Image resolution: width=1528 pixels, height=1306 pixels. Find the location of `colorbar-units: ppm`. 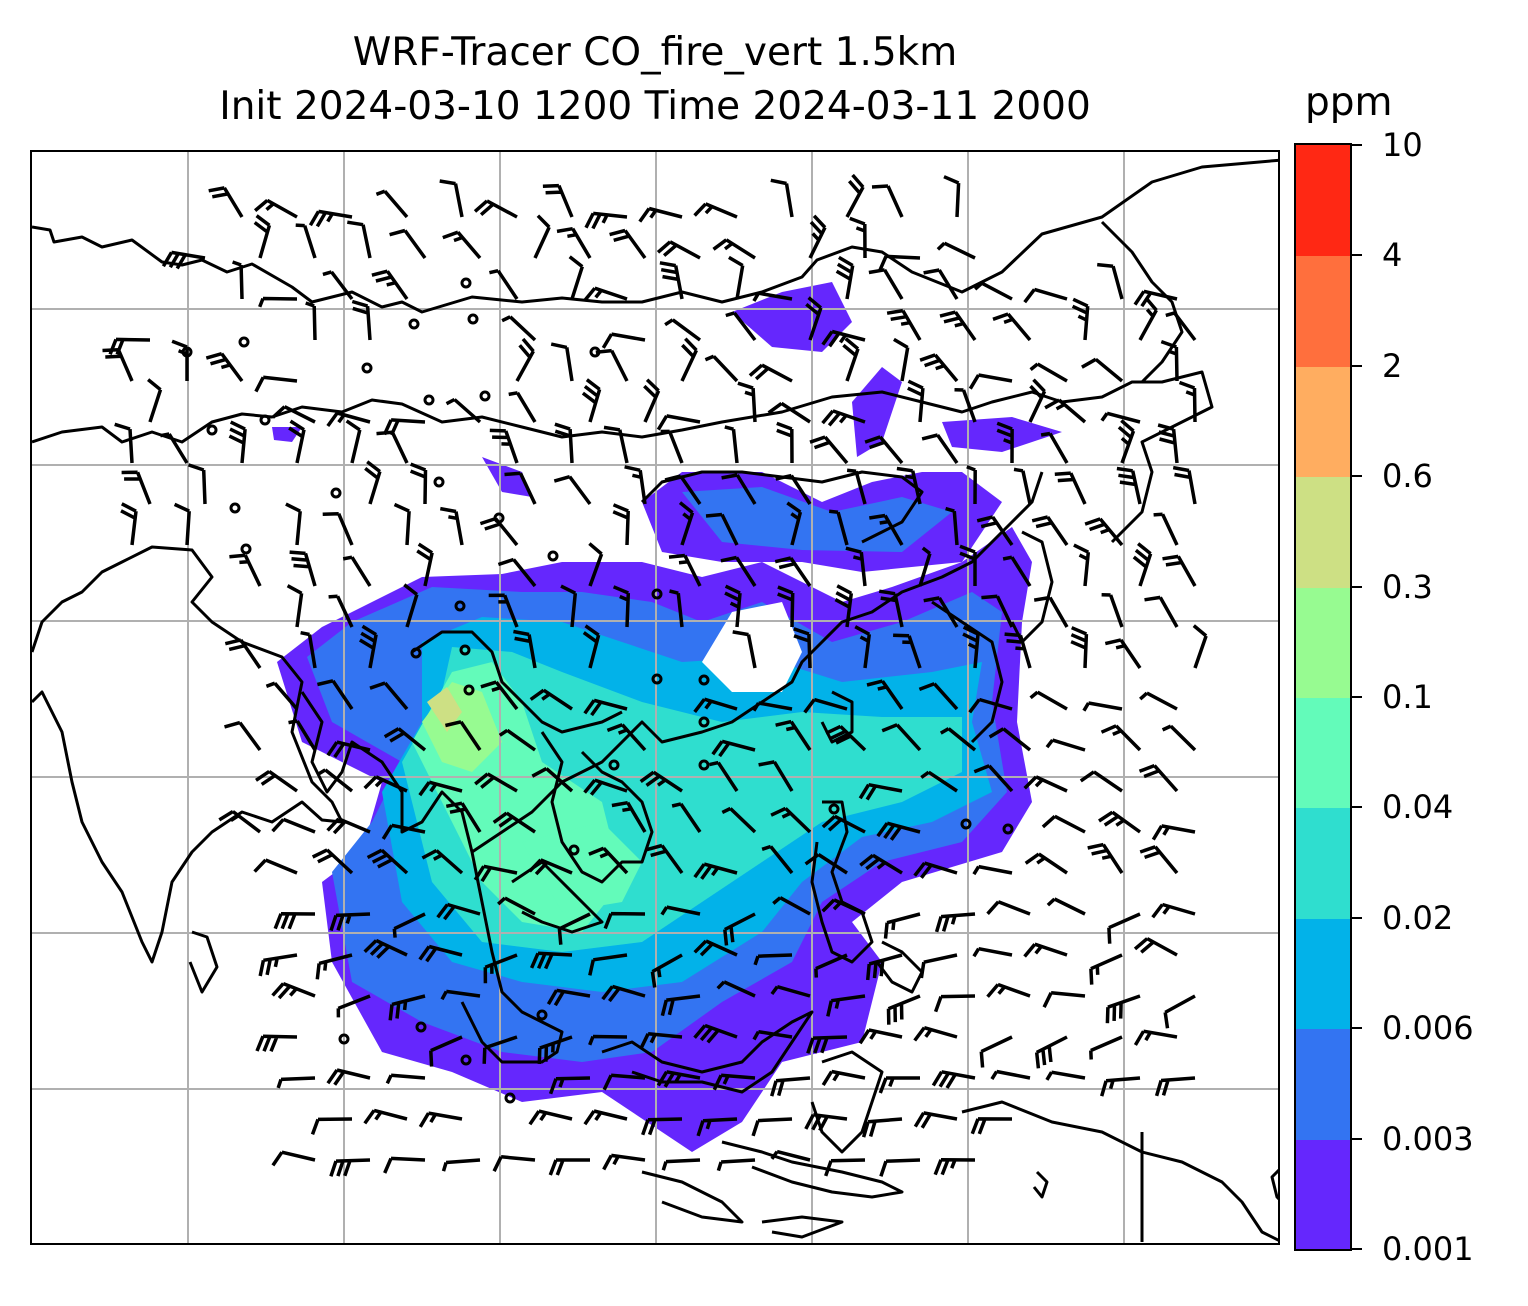

colorbar-units: ppm is located at coordinates (1349, 102).